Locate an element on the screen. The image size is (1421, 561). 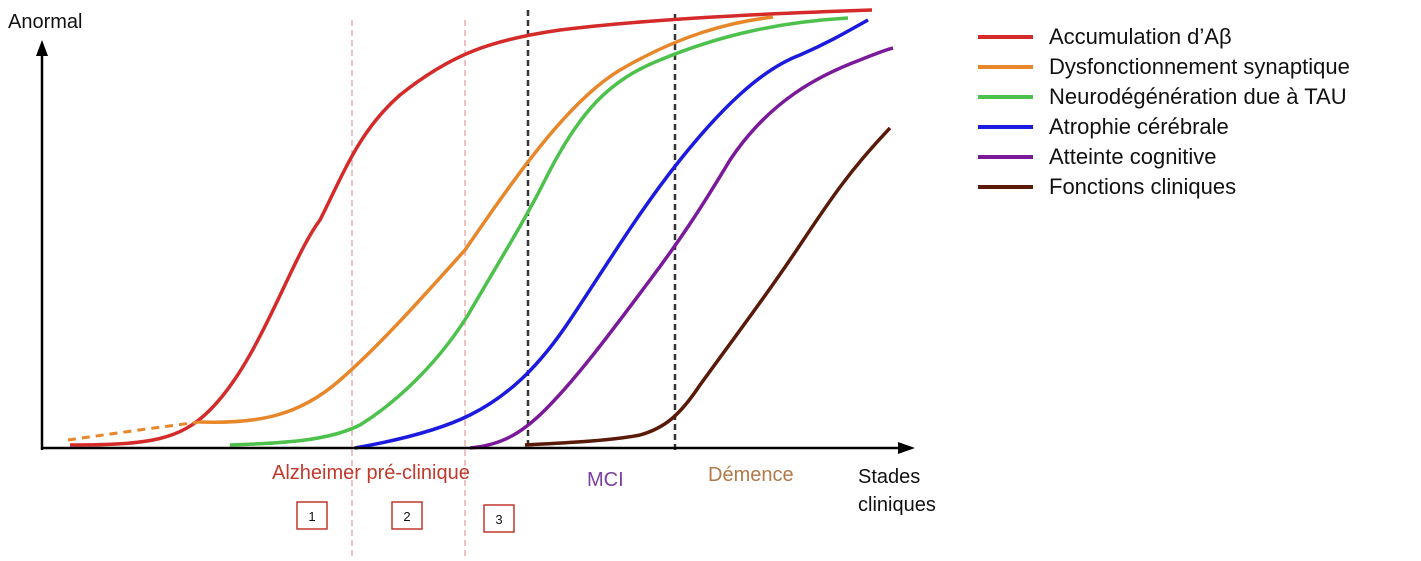
legend-label: Neurodégénération due à TAU is located at coordinates (1198, 96).